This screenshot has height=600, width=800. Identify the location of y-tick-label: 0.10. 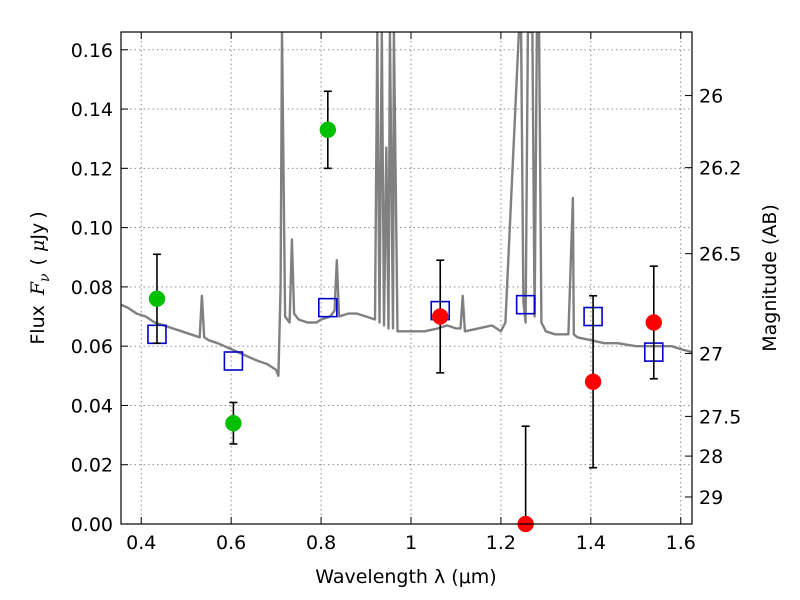
(92, 229).